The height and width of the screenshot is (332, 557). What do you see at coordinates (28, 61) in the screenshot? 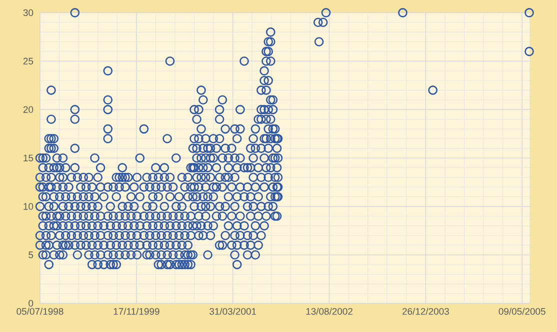
I see `y-tick-label: 25` at bounding box center [28, 61].